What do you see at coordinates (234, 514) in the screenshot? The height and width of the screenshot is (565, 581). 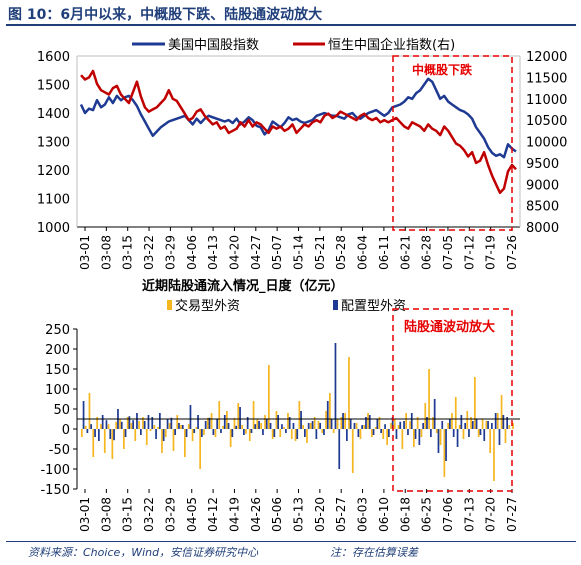 I see `bottom-x-tick-label: 04-19` at bounding box center [234, 514].